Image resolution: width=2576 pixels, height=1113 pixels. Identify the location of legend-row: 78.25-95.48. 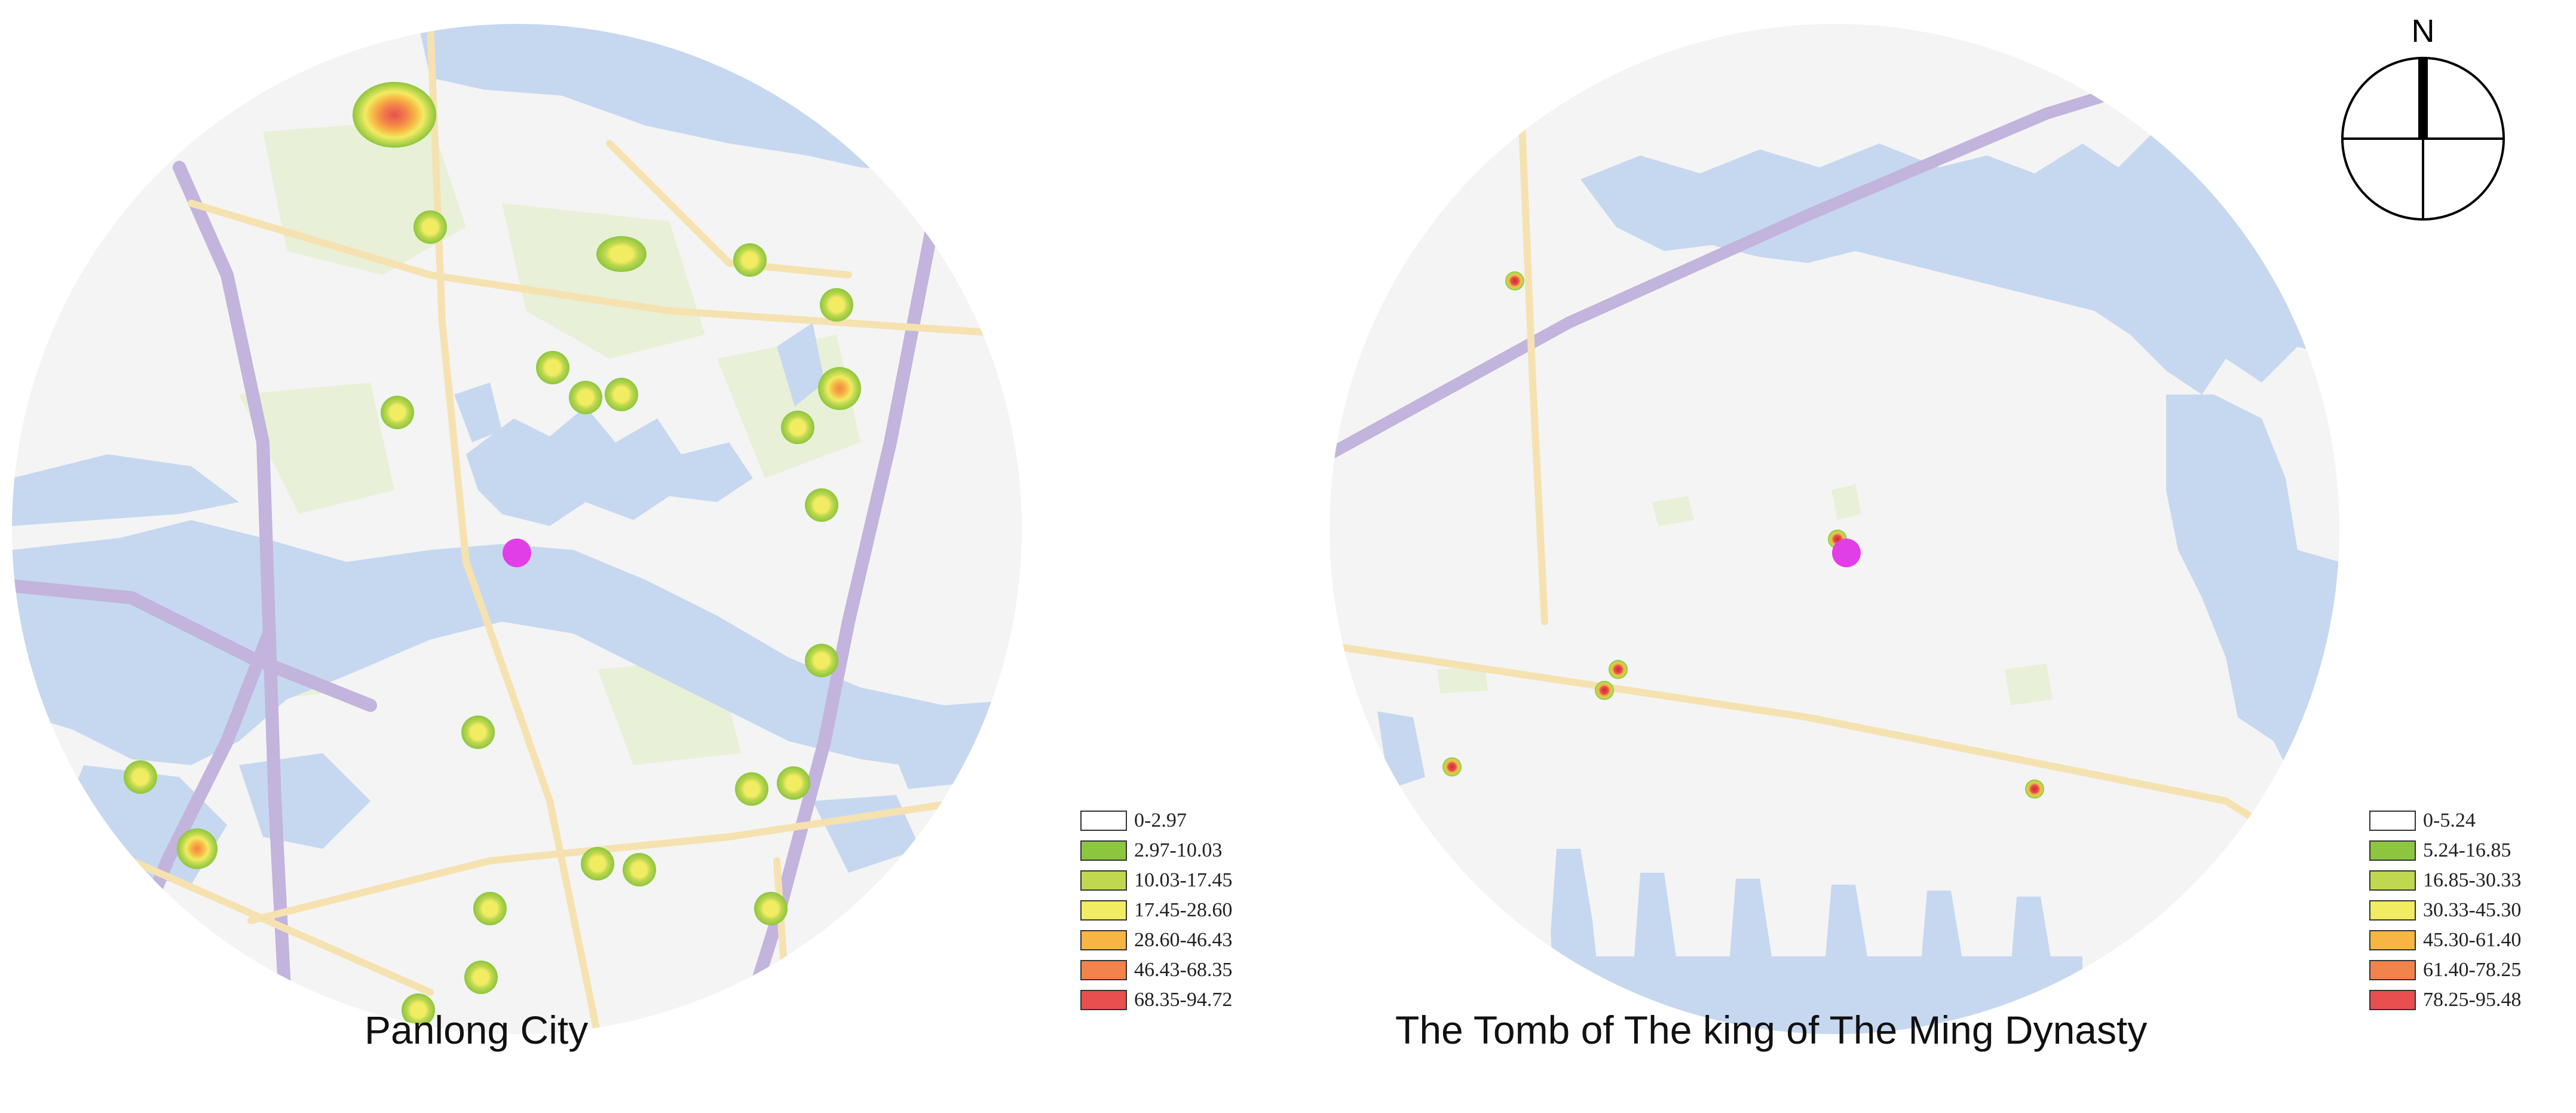
(2445, 1000).